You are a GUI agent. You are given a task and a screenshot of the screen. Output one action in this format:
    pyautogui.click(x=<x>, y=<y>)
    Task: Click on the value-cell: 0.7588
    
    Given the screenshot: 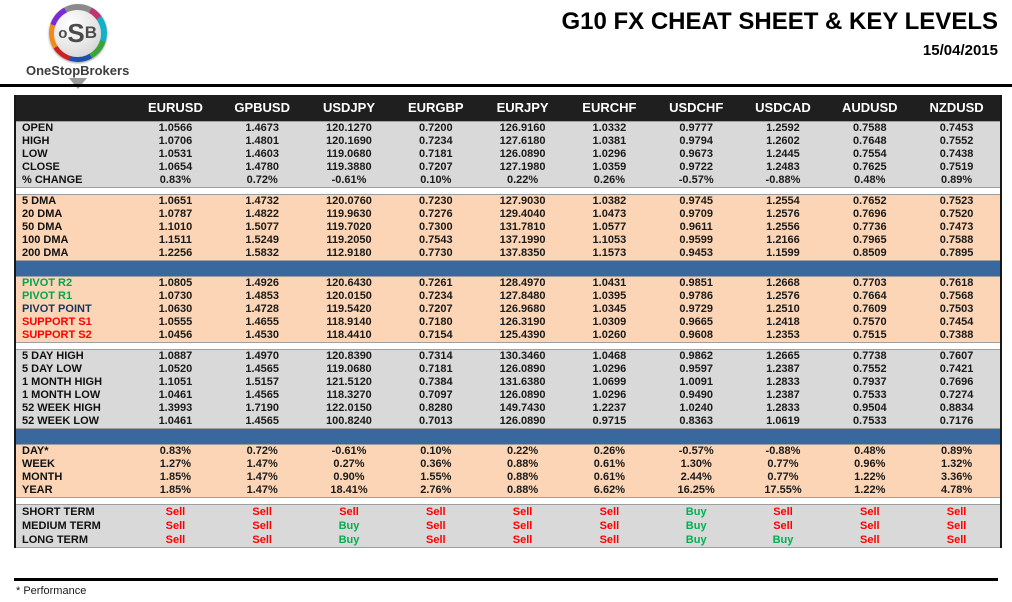 What is the action you would take?
    pyautogui.click(x=869, y=128)
    